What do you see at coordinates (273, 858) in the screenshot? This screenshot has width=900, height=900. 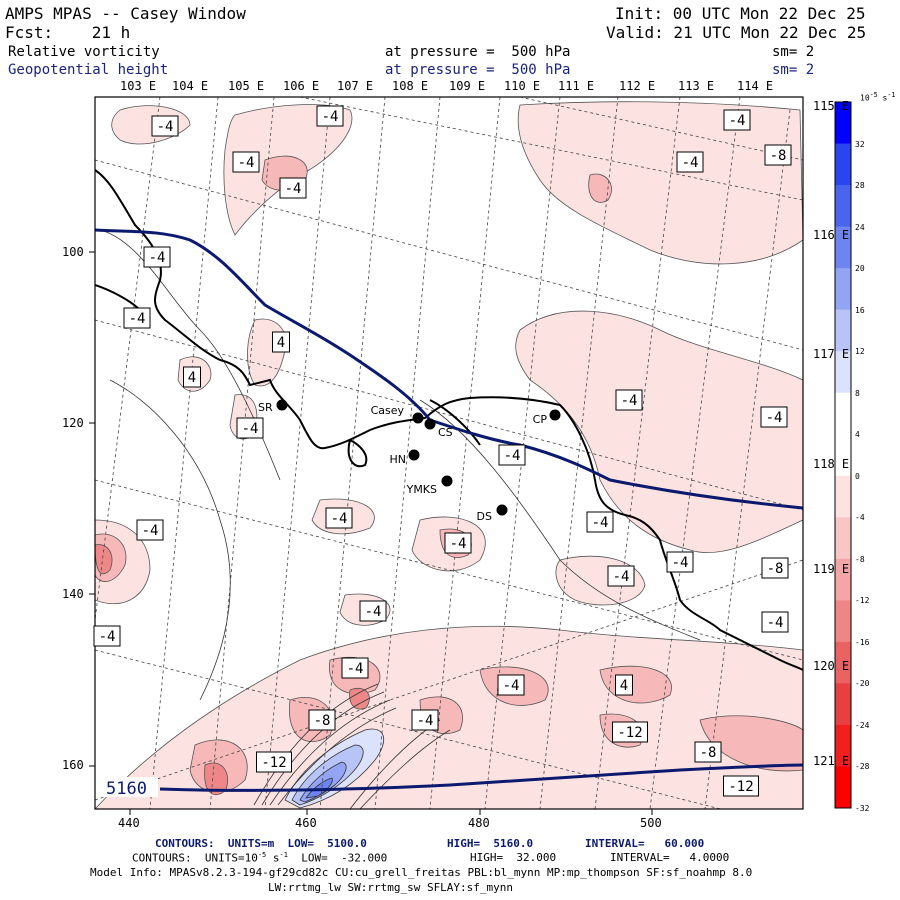 I see `footer-vort-units-s: s` at bounding box center [273, 858].